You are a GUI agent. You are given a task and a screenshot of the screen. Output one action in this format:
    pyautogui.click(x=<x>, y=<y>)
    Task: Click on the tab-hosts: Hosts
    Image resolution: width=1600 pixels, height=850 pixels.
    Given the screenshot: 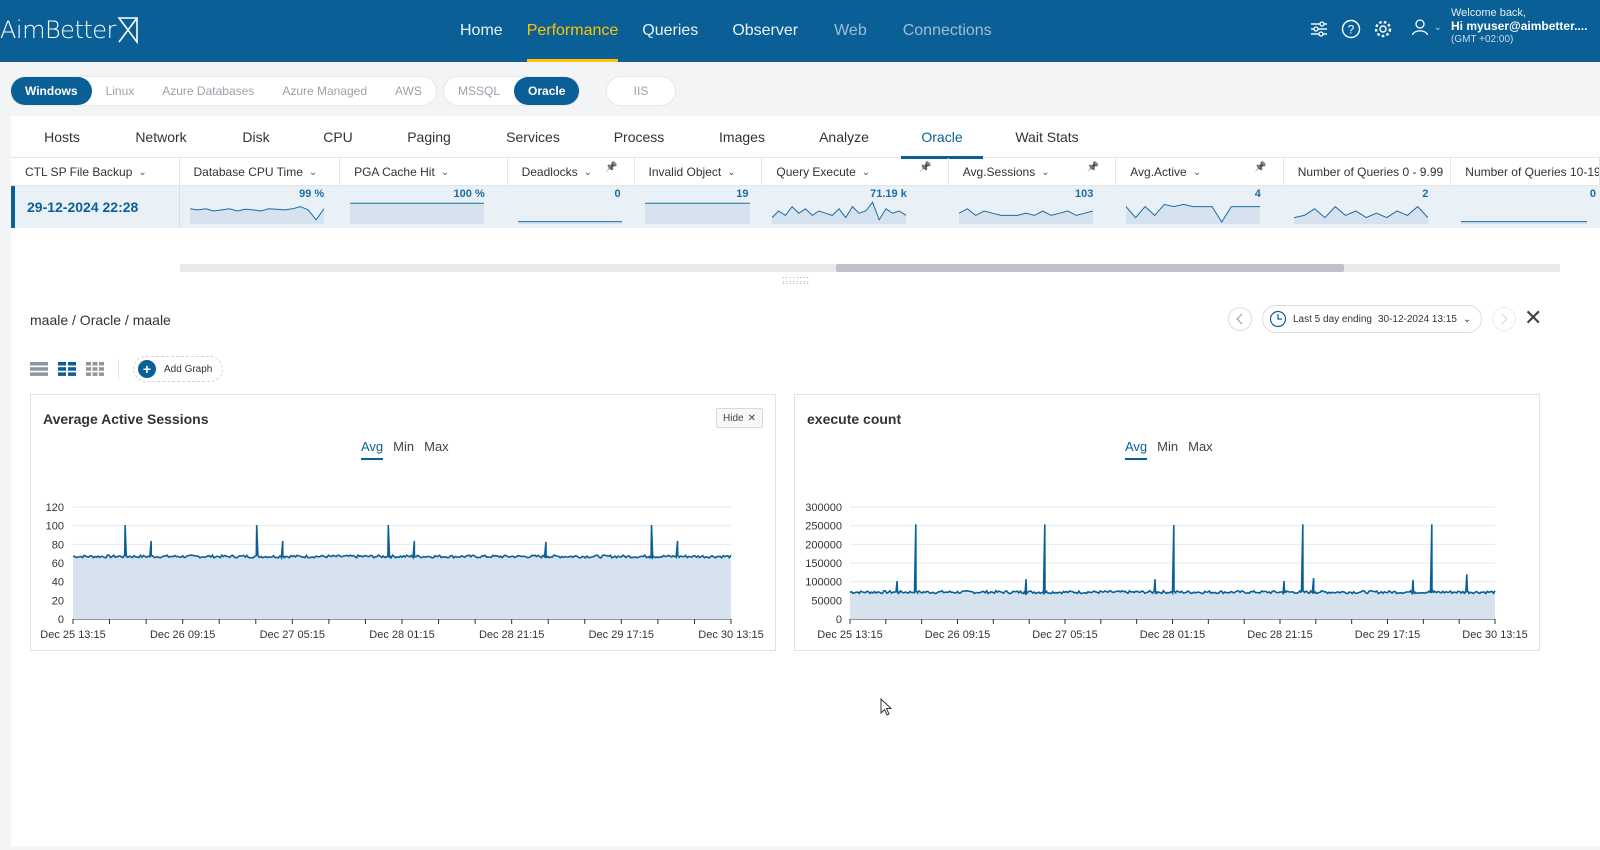 What is the action you would take?
    pyautogui.click(x=62, y=137)
    